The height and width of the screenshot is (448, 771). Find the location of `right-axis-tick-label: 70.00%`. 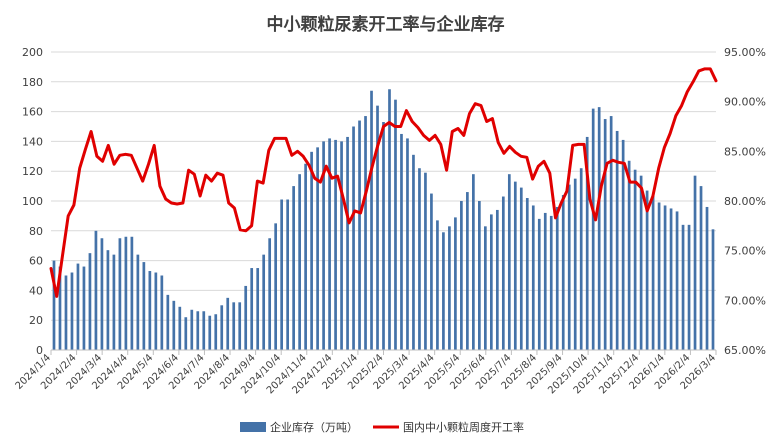

right-axis-tick-label: 70.00% is located at coordinates (745, 300).